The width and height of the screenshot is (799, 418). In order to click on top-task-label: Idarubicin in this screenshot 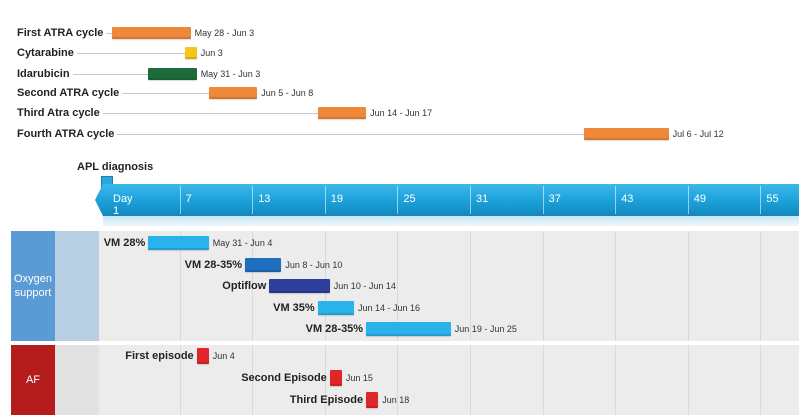, I will do `click(43, 74)`.